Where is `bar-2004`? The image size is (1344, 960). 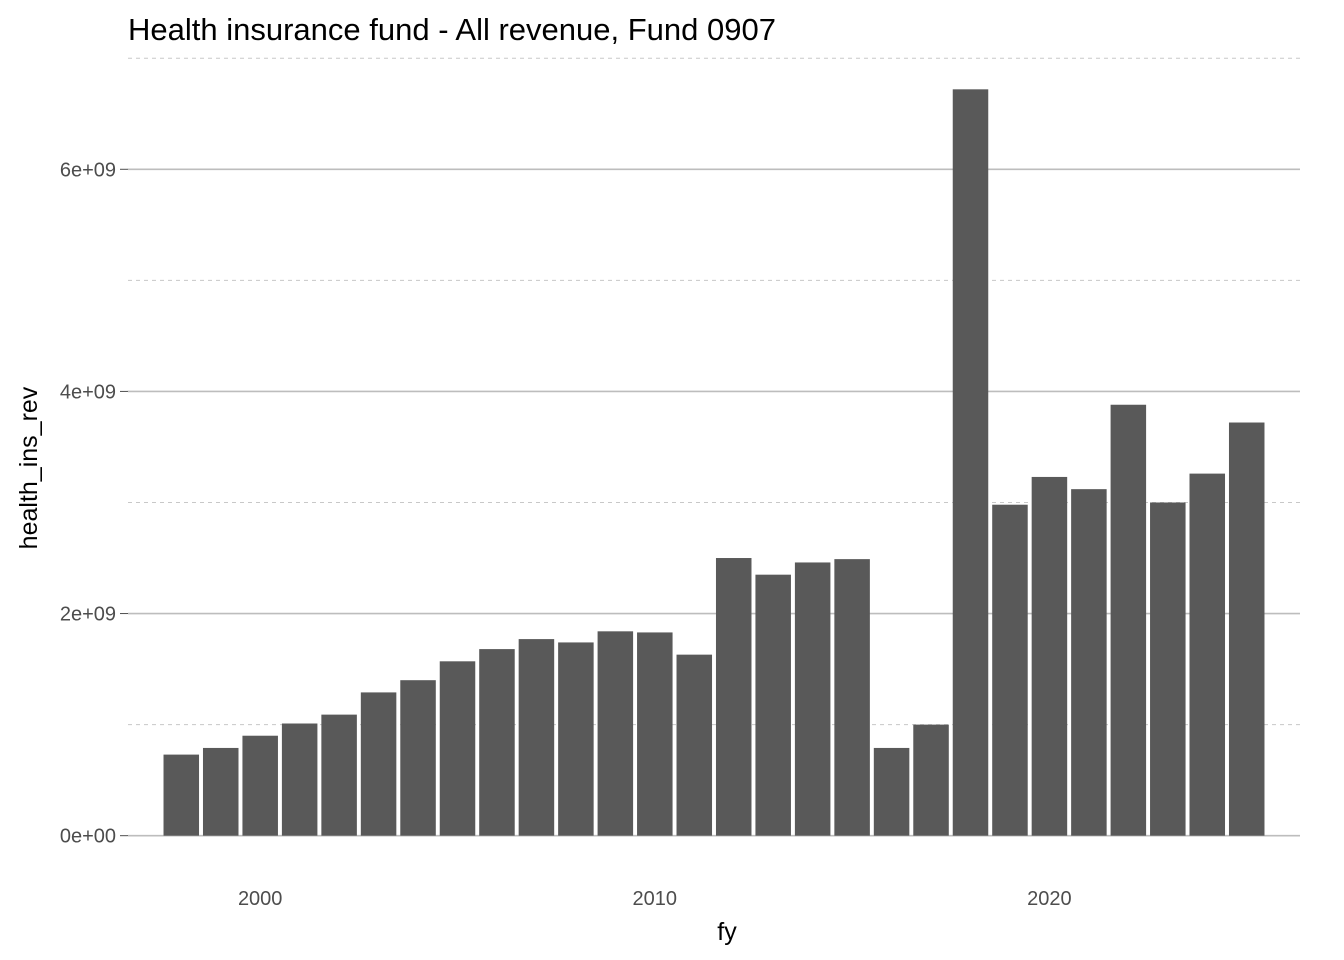
bar-2004 is located at coordinates (418, 758).